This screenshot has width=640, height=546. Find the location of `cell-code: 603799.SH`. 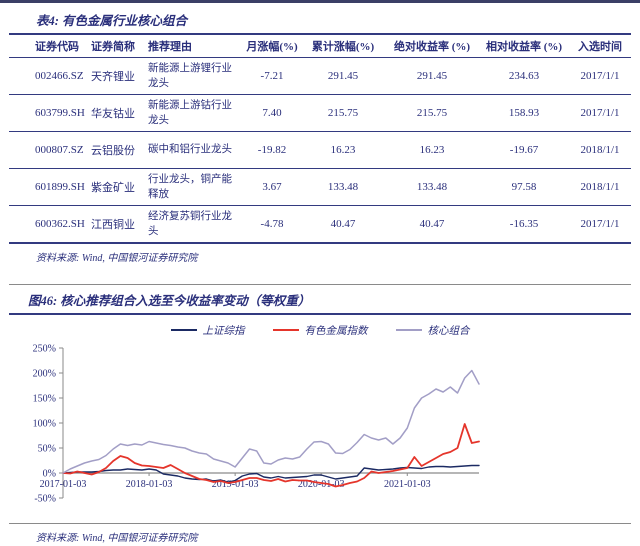

cell-code: 603799.SH is located at coordinates (60, 113).